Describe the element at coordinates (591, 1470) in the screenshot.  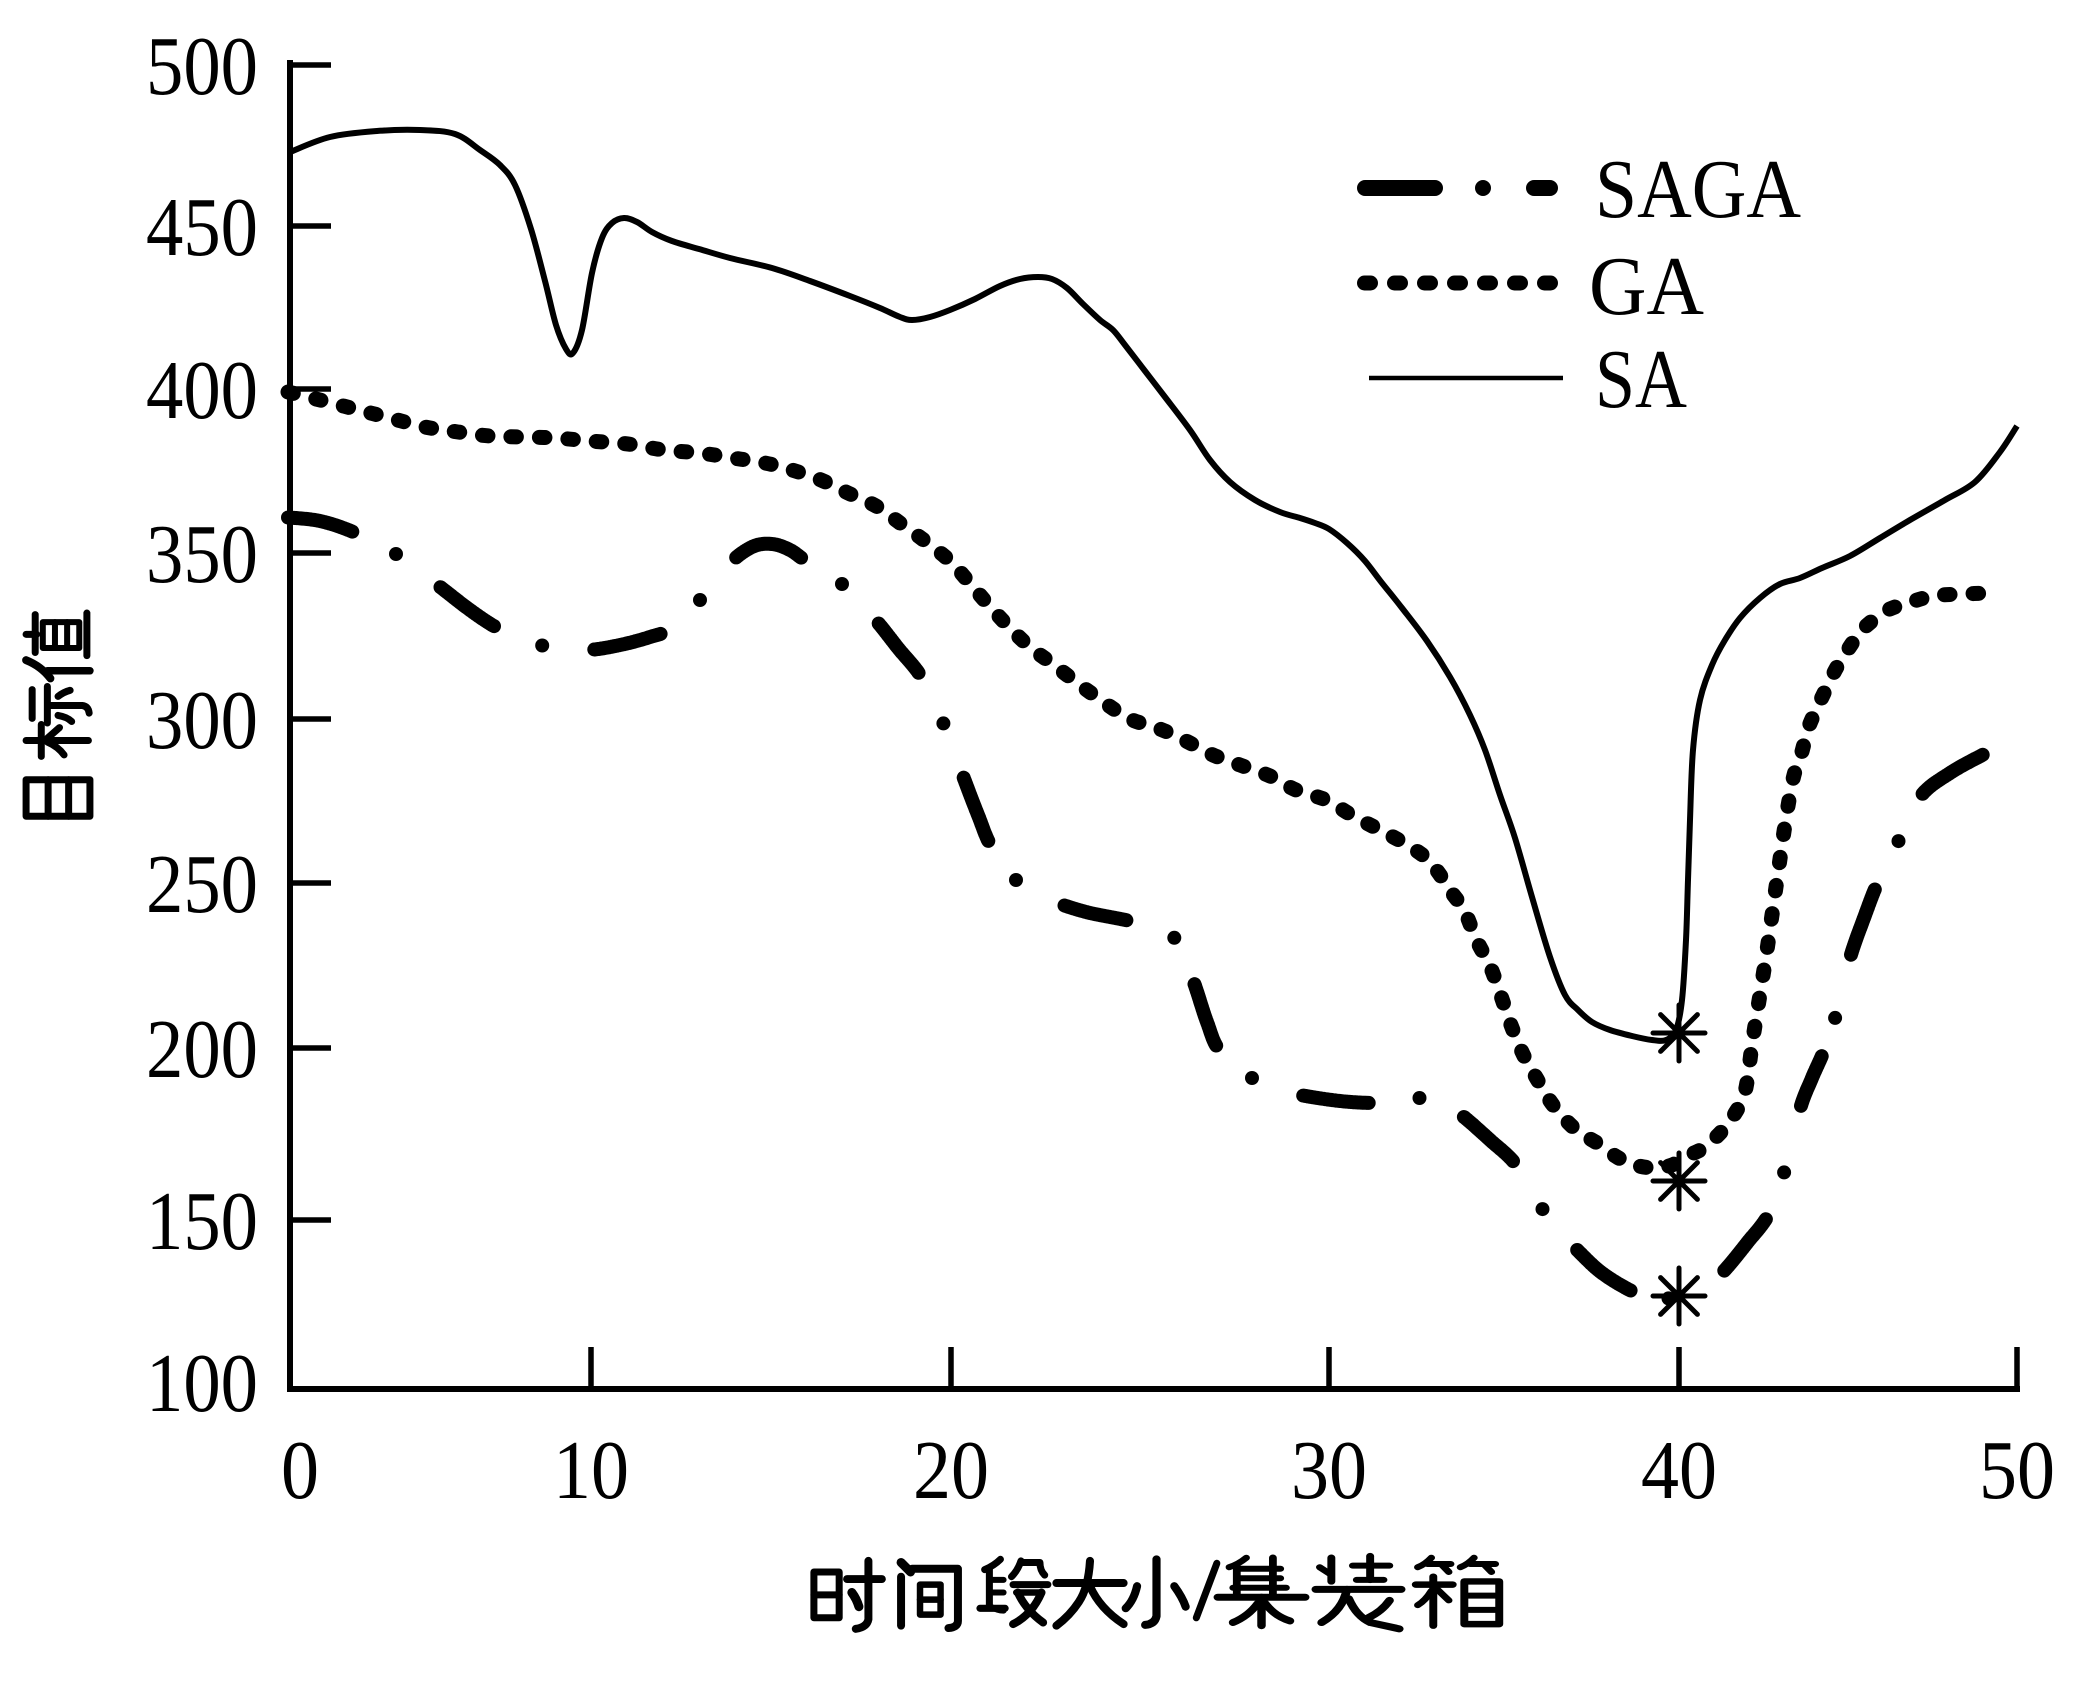
I see `svg-text: 10` at that location.